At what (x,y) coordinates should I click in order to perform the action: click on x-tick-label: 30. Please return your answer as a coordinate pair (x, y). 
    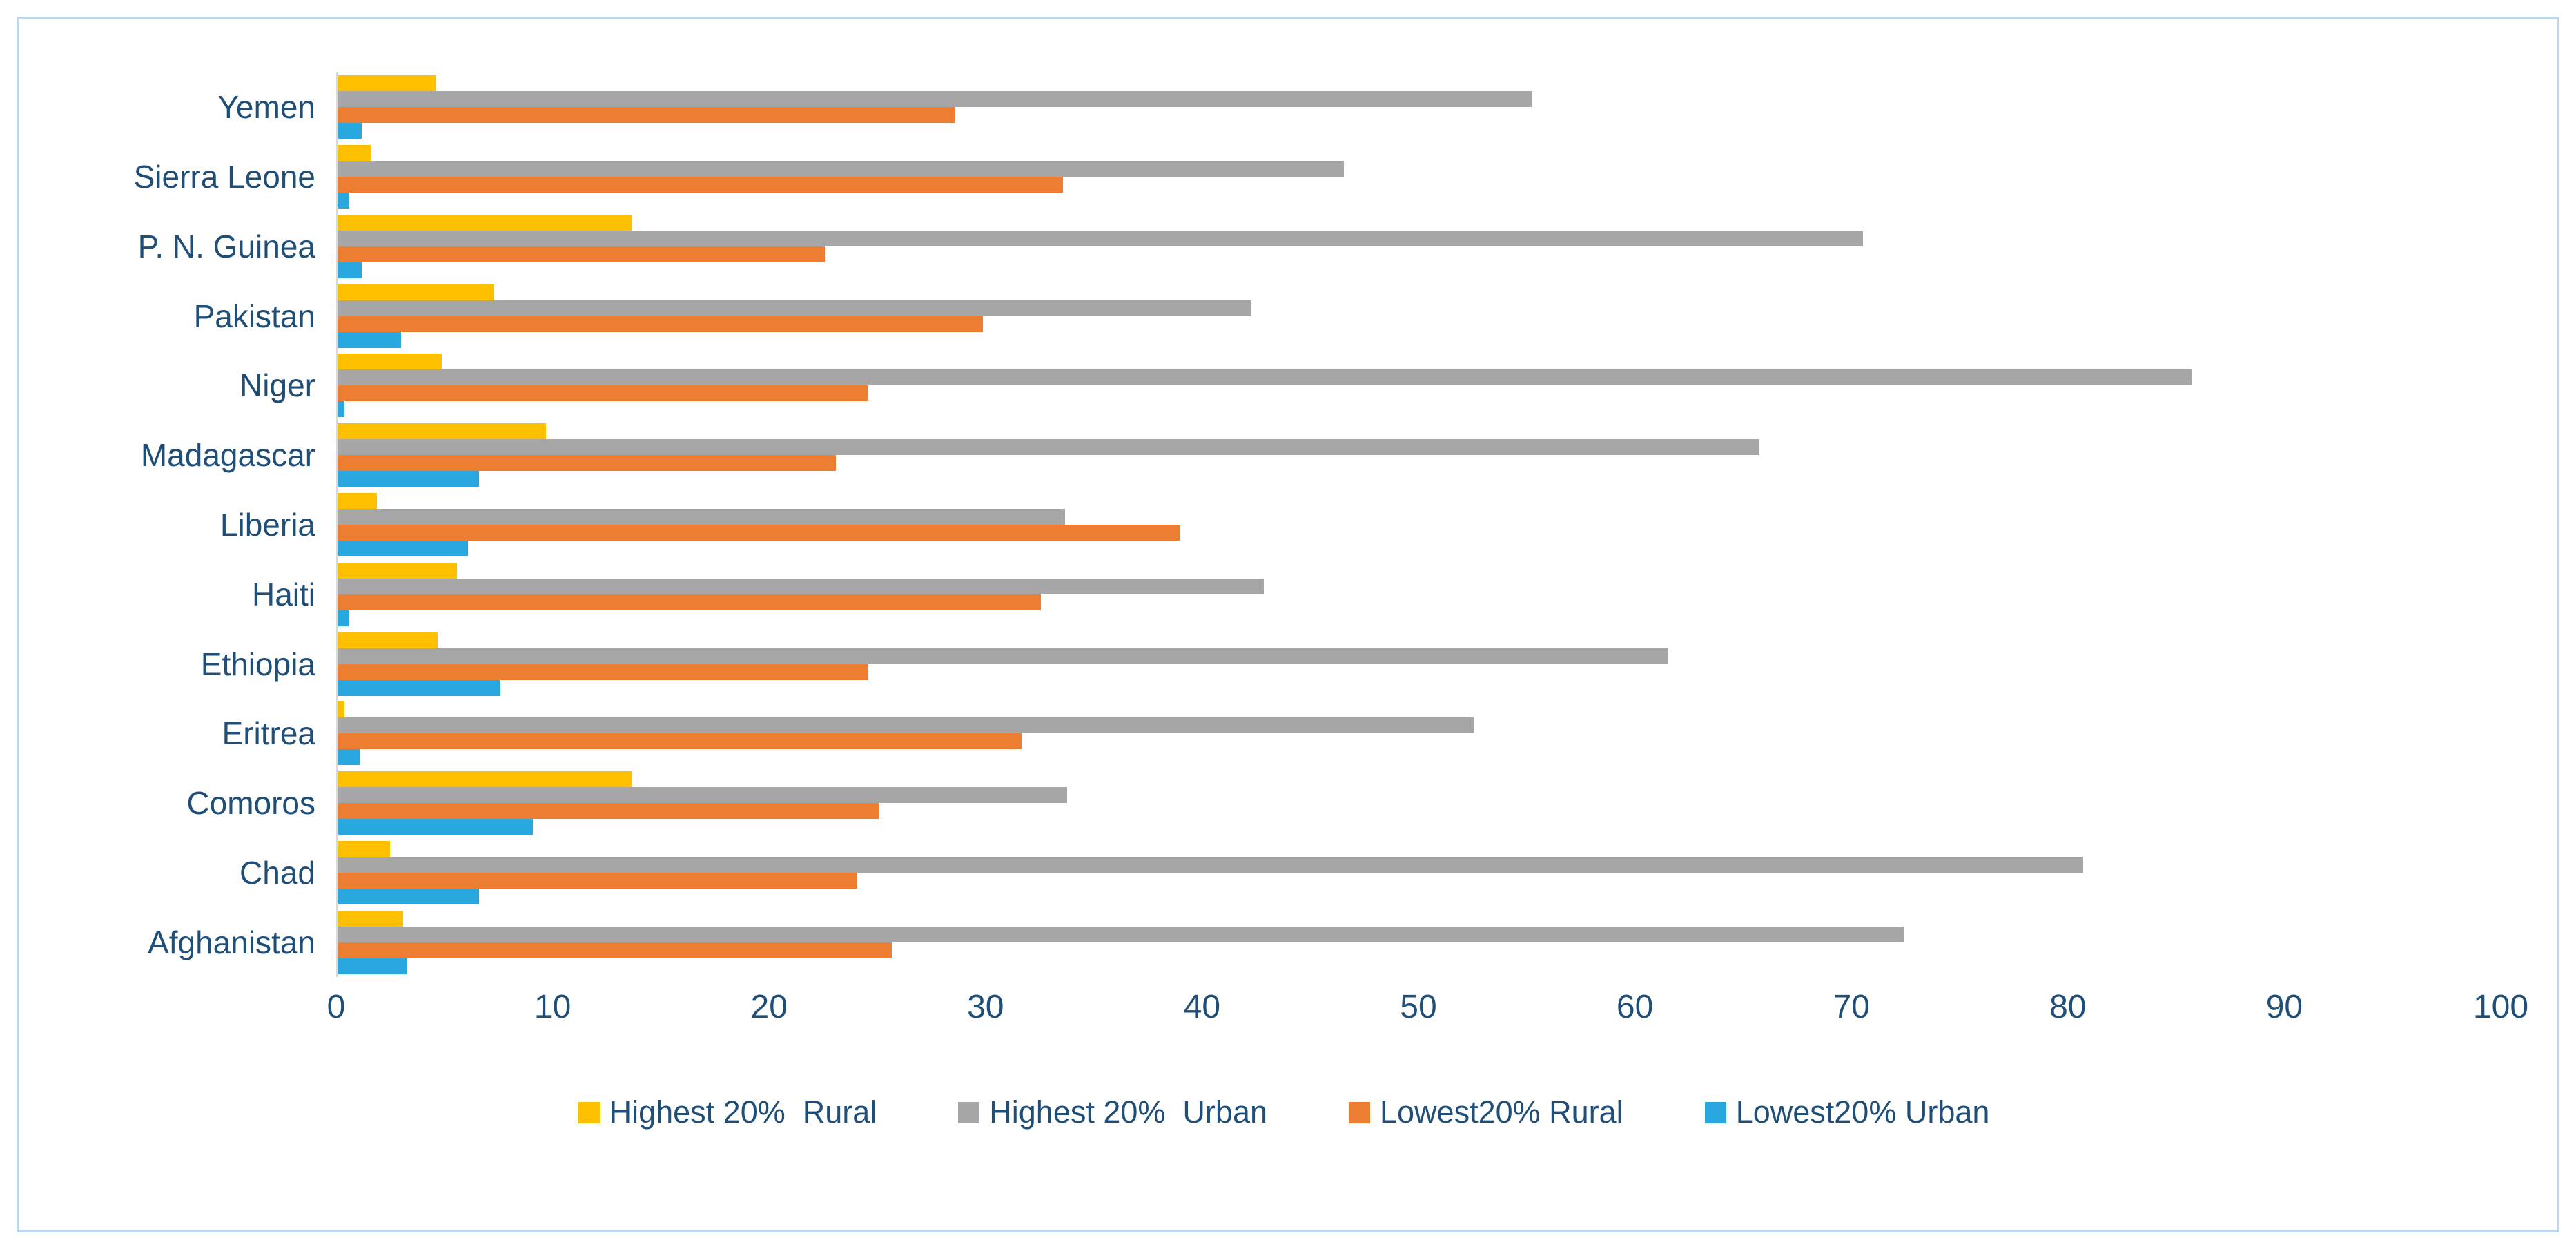
    Looking at the image, I should click on (985, 1007).